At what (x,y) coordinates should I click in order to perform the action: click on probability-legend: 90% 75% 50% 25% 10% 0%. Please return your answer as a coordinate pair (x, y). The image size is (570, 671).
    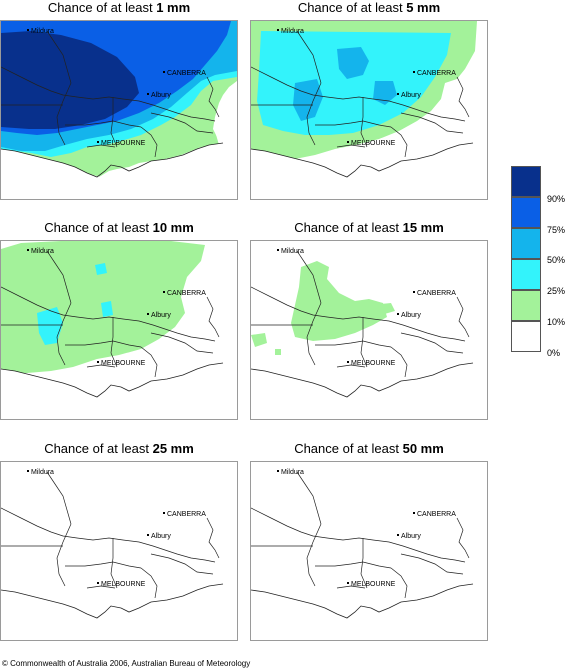
    Looking at the image, I should click on (539, 262).